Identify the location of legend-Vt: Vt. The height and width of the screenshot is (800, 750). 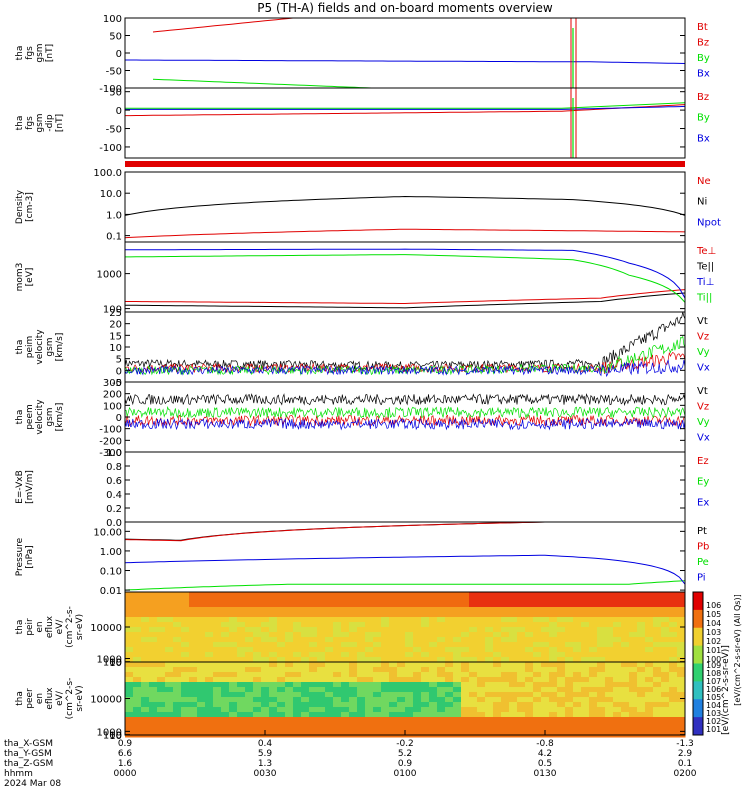
(702, 321).